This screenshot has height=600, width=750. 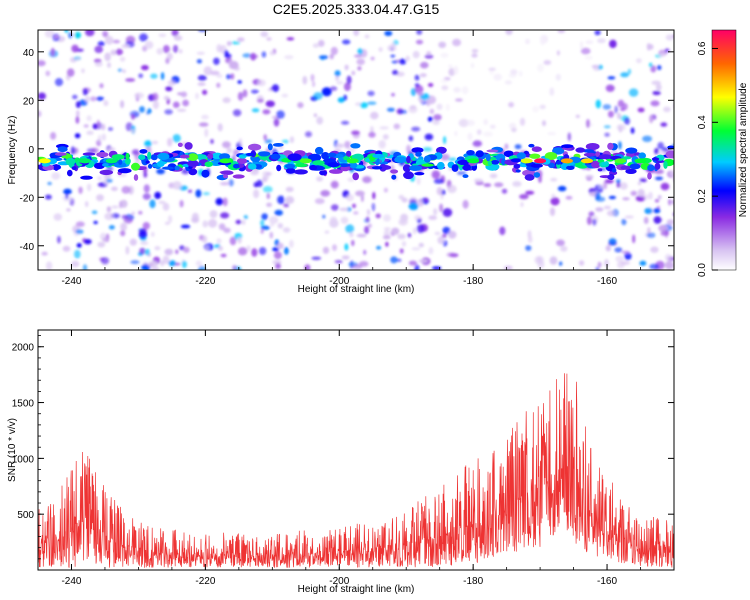 What do you see at coordinates (473, 161) in the screenshot?
I see `heatmap-hotspot` at bounding box center [473, 161].